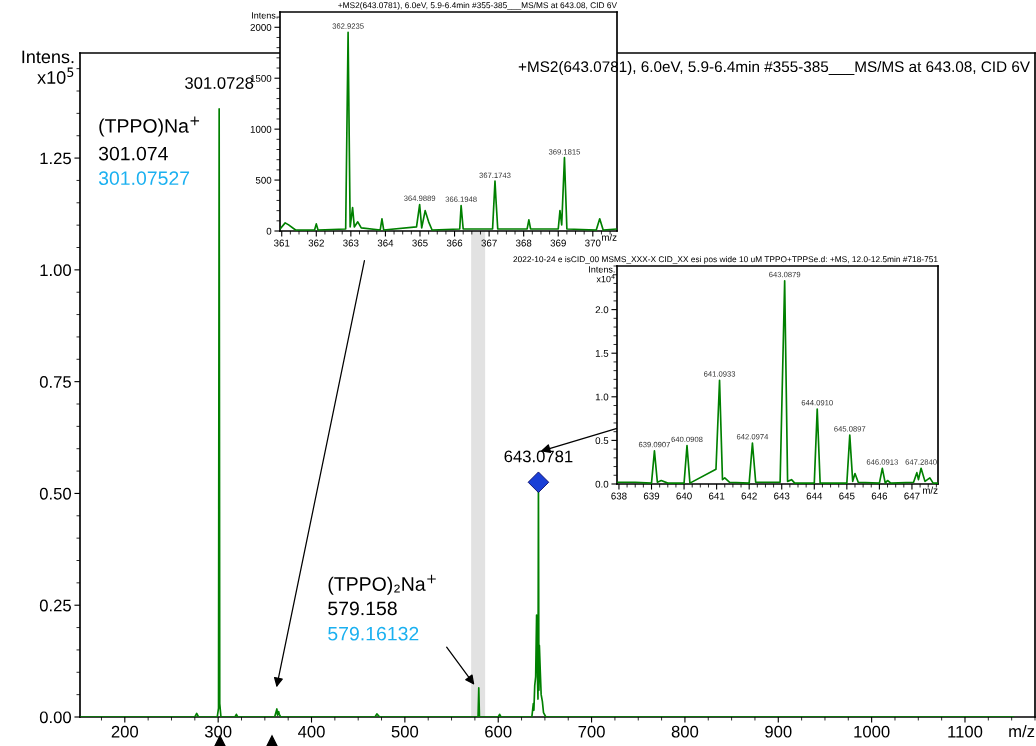 This screenshot has width=1036, height=746. Describe the element at coordinates (602, 274) in the screenshot. I see `y-axis-title: Intens. x10$^{4}$` at that location.